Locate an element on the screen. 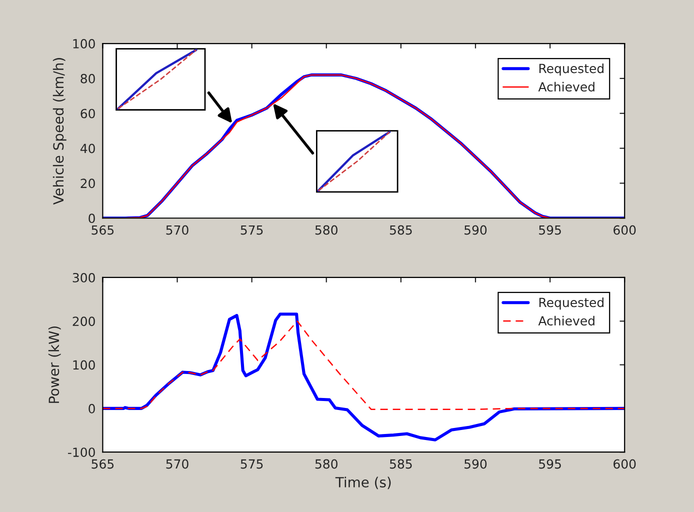  y-tick-label: 300 is located at coordinates (83, 277).